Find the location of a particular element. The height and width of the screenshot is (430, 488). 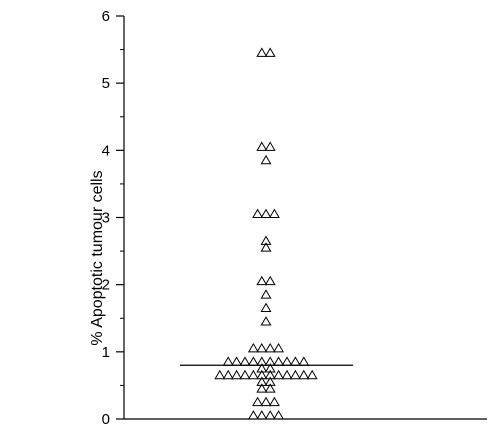

y-tick-label: 5 is located at coordinates (106, 83).